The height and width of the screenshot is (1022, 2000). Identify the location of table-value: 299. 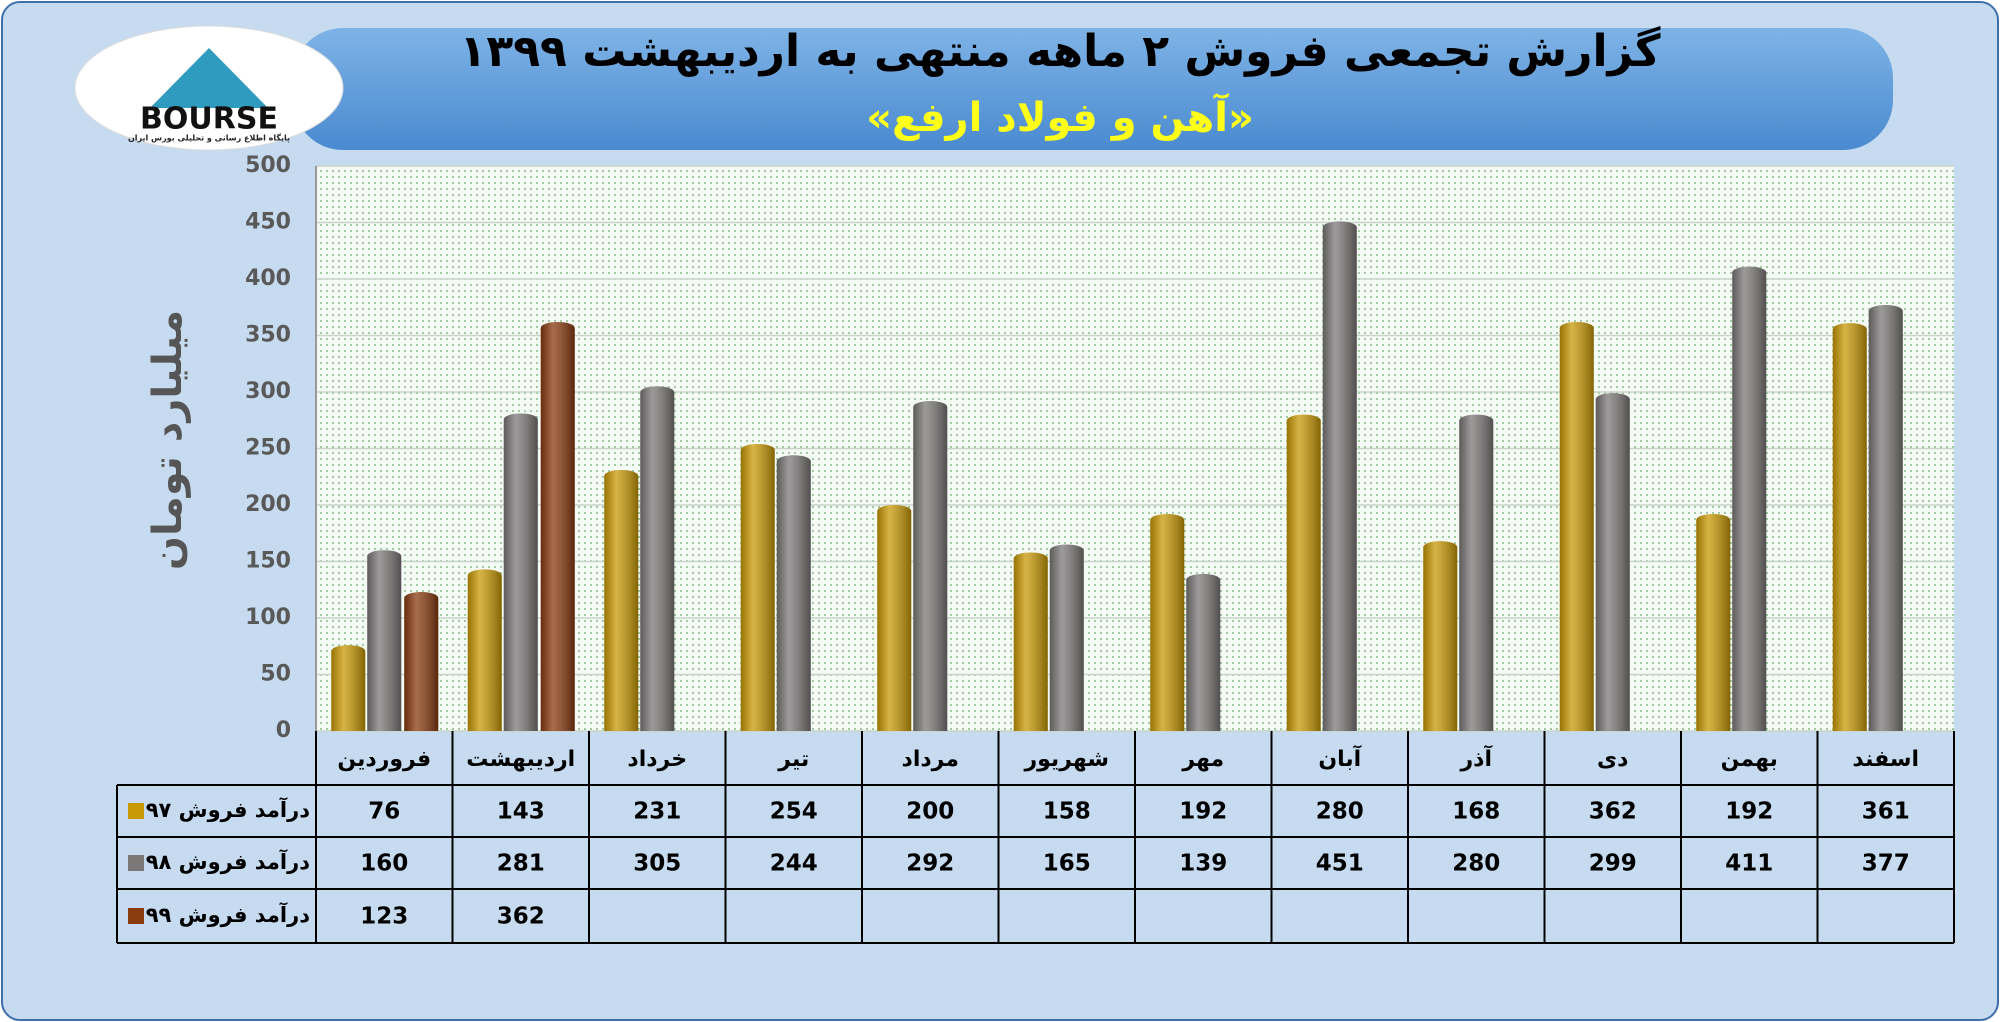
(1613, 864).